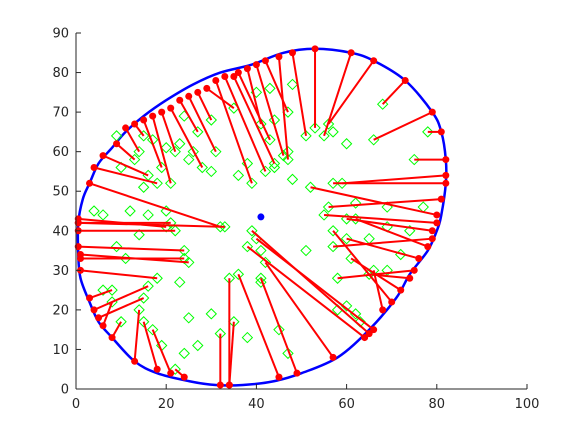 This screenshot has width=583, height=437. Describe the element at coordinates (261, 217) in the screenshot. I see `center-point` at that location.